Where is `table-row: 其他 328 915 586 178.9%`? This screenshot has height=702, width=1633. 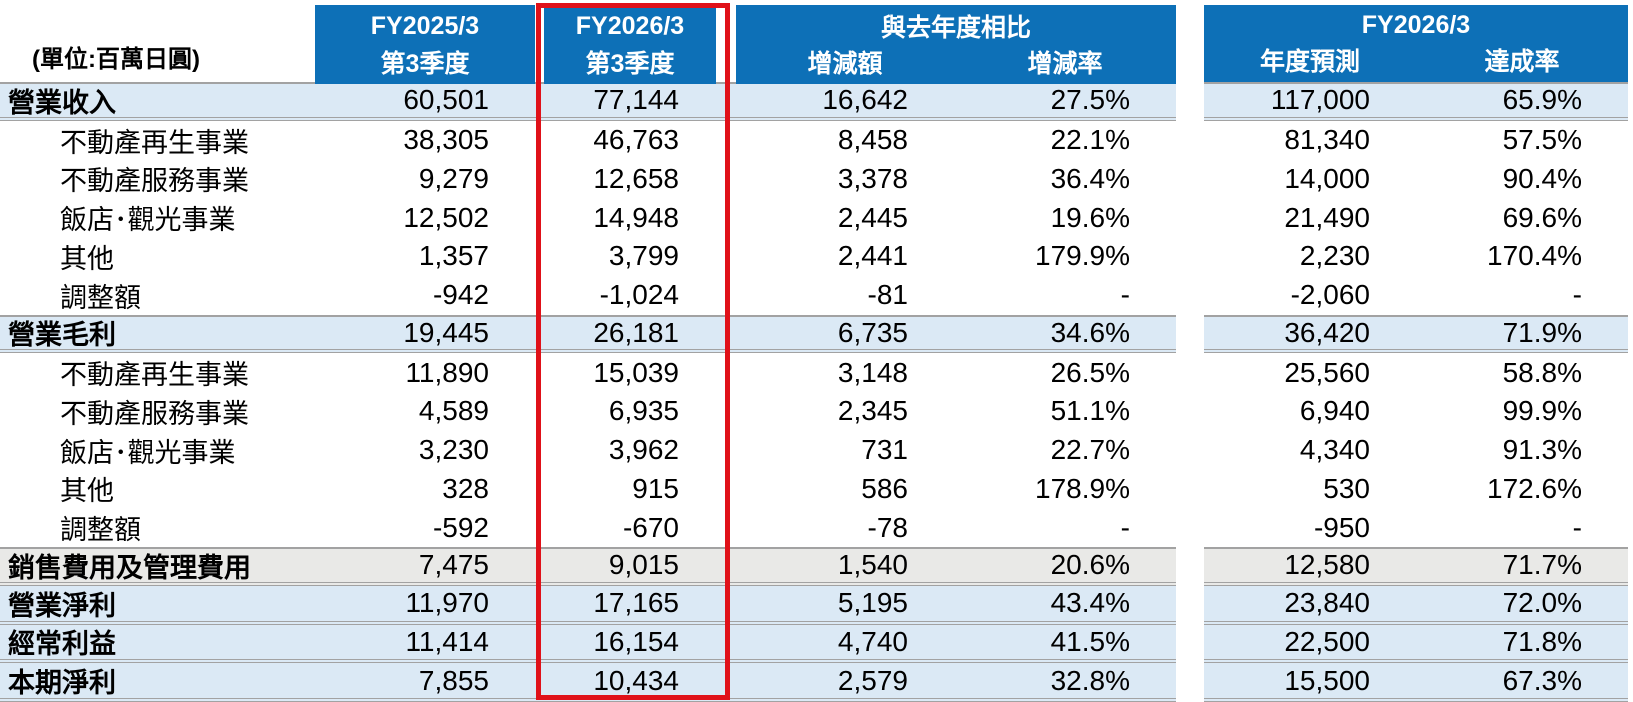 table-row: 其他 328 915 586 178.9% is located at coordinates (588, 489).